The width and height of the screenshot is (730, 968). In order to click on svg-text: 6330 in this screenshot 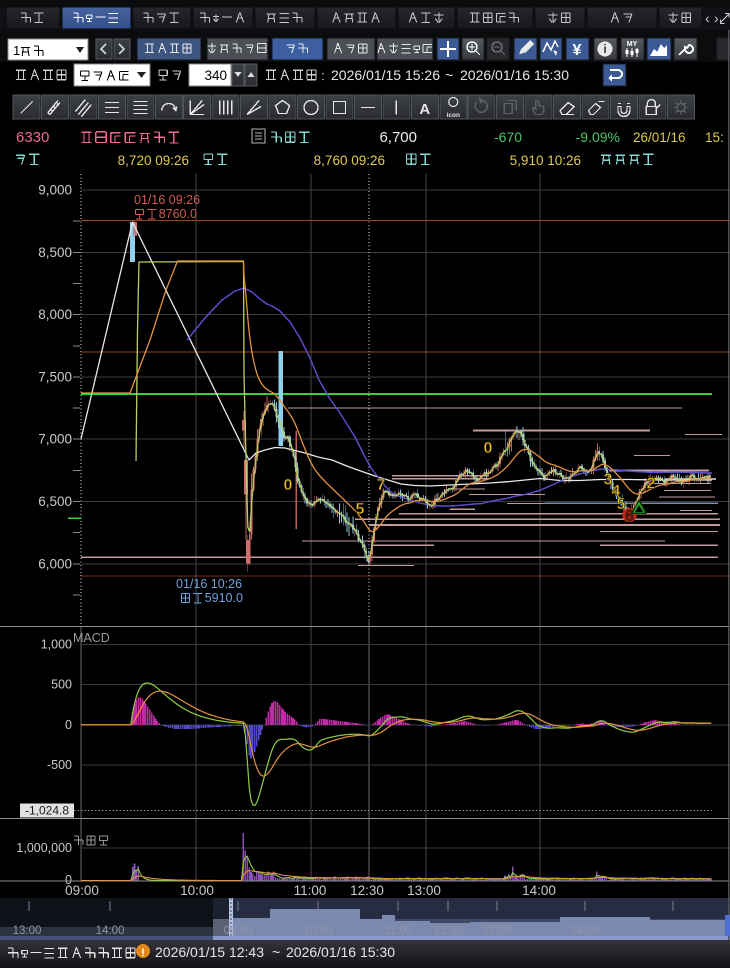, I will do `click(32, 137)`.